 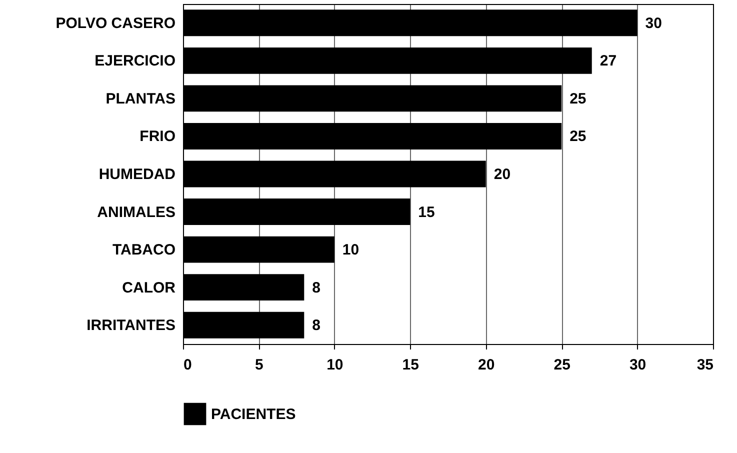 What do you see at coordinates (136, 212) in the screenshot?
I see `y-tick-label: ANIMALES` at bounding box center [136, 212].